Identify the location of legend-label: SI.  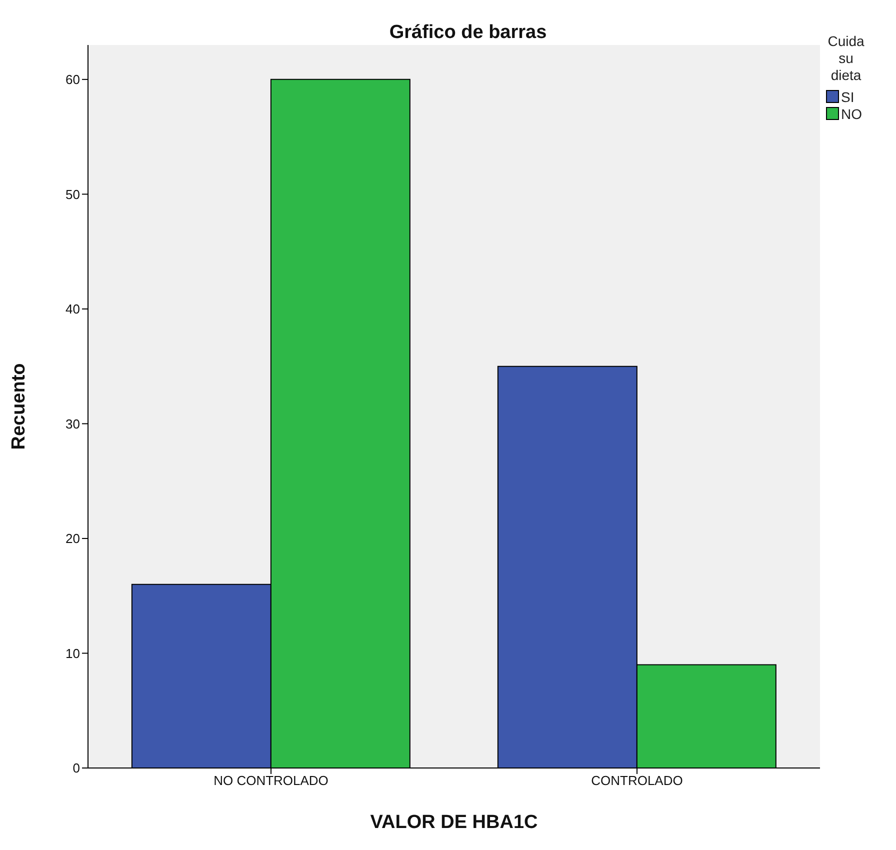
(847, 96).